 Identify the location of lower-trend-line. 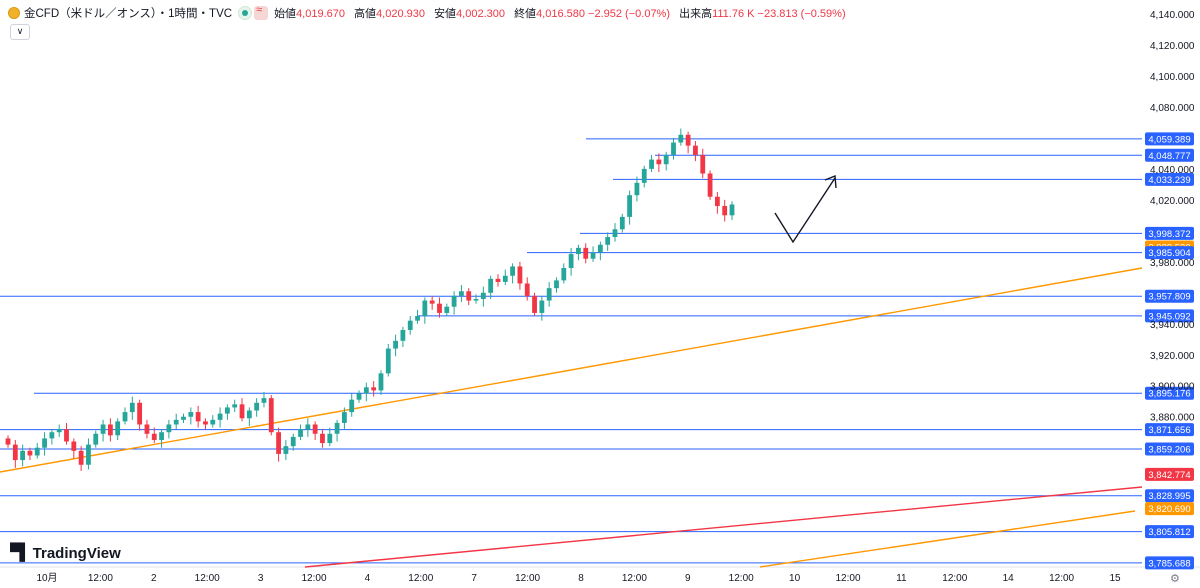
(947, 539).